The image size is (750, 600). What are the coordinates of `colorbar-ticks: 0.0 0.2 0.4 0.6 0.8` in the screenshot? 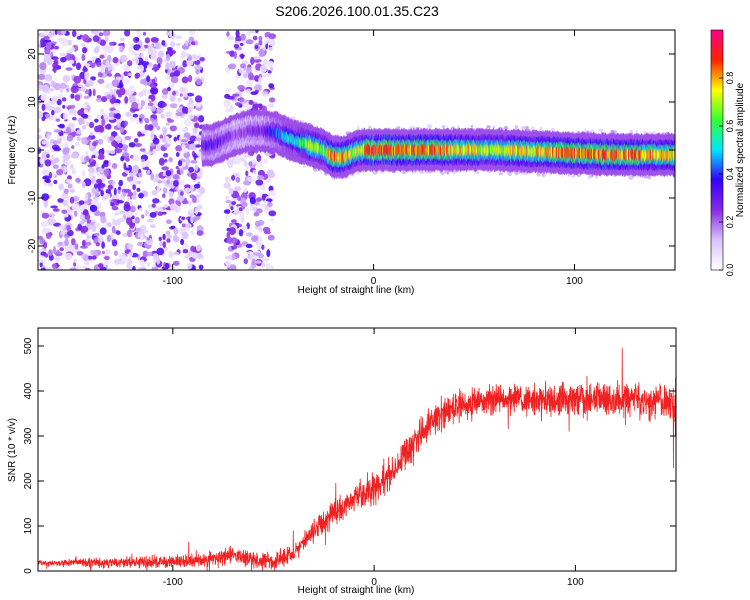 It's located at (727, 174).